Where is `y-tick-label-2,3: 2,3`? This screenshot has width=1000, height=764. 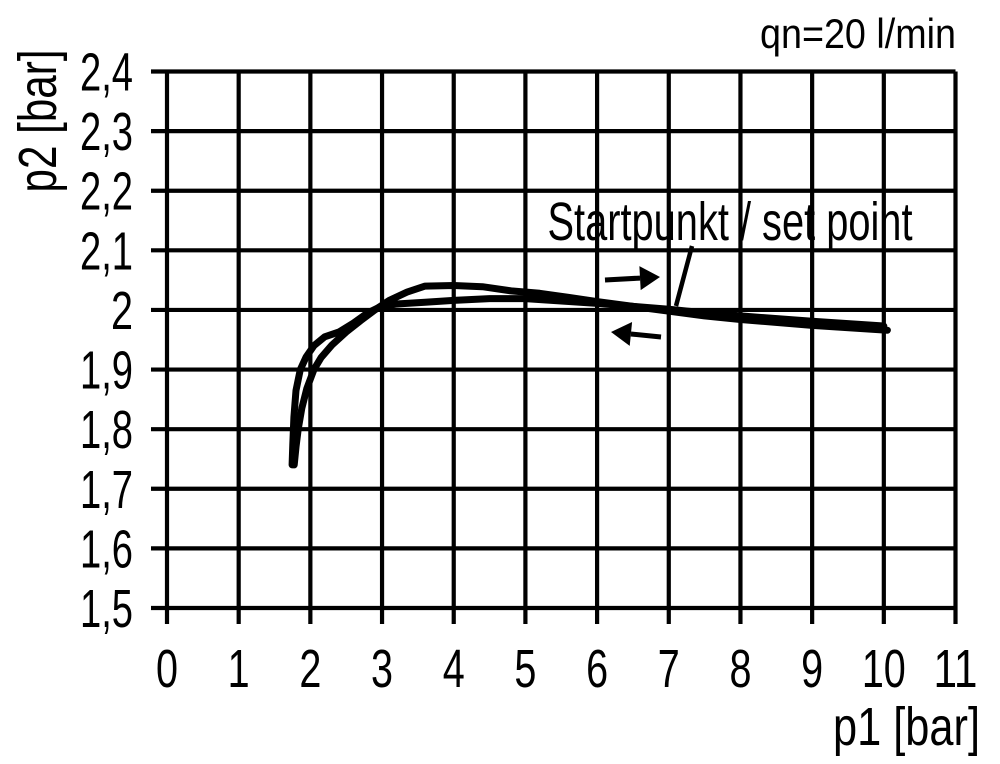
y-tick-label-2,3: 2,3 is located at coordinates (106, 132).